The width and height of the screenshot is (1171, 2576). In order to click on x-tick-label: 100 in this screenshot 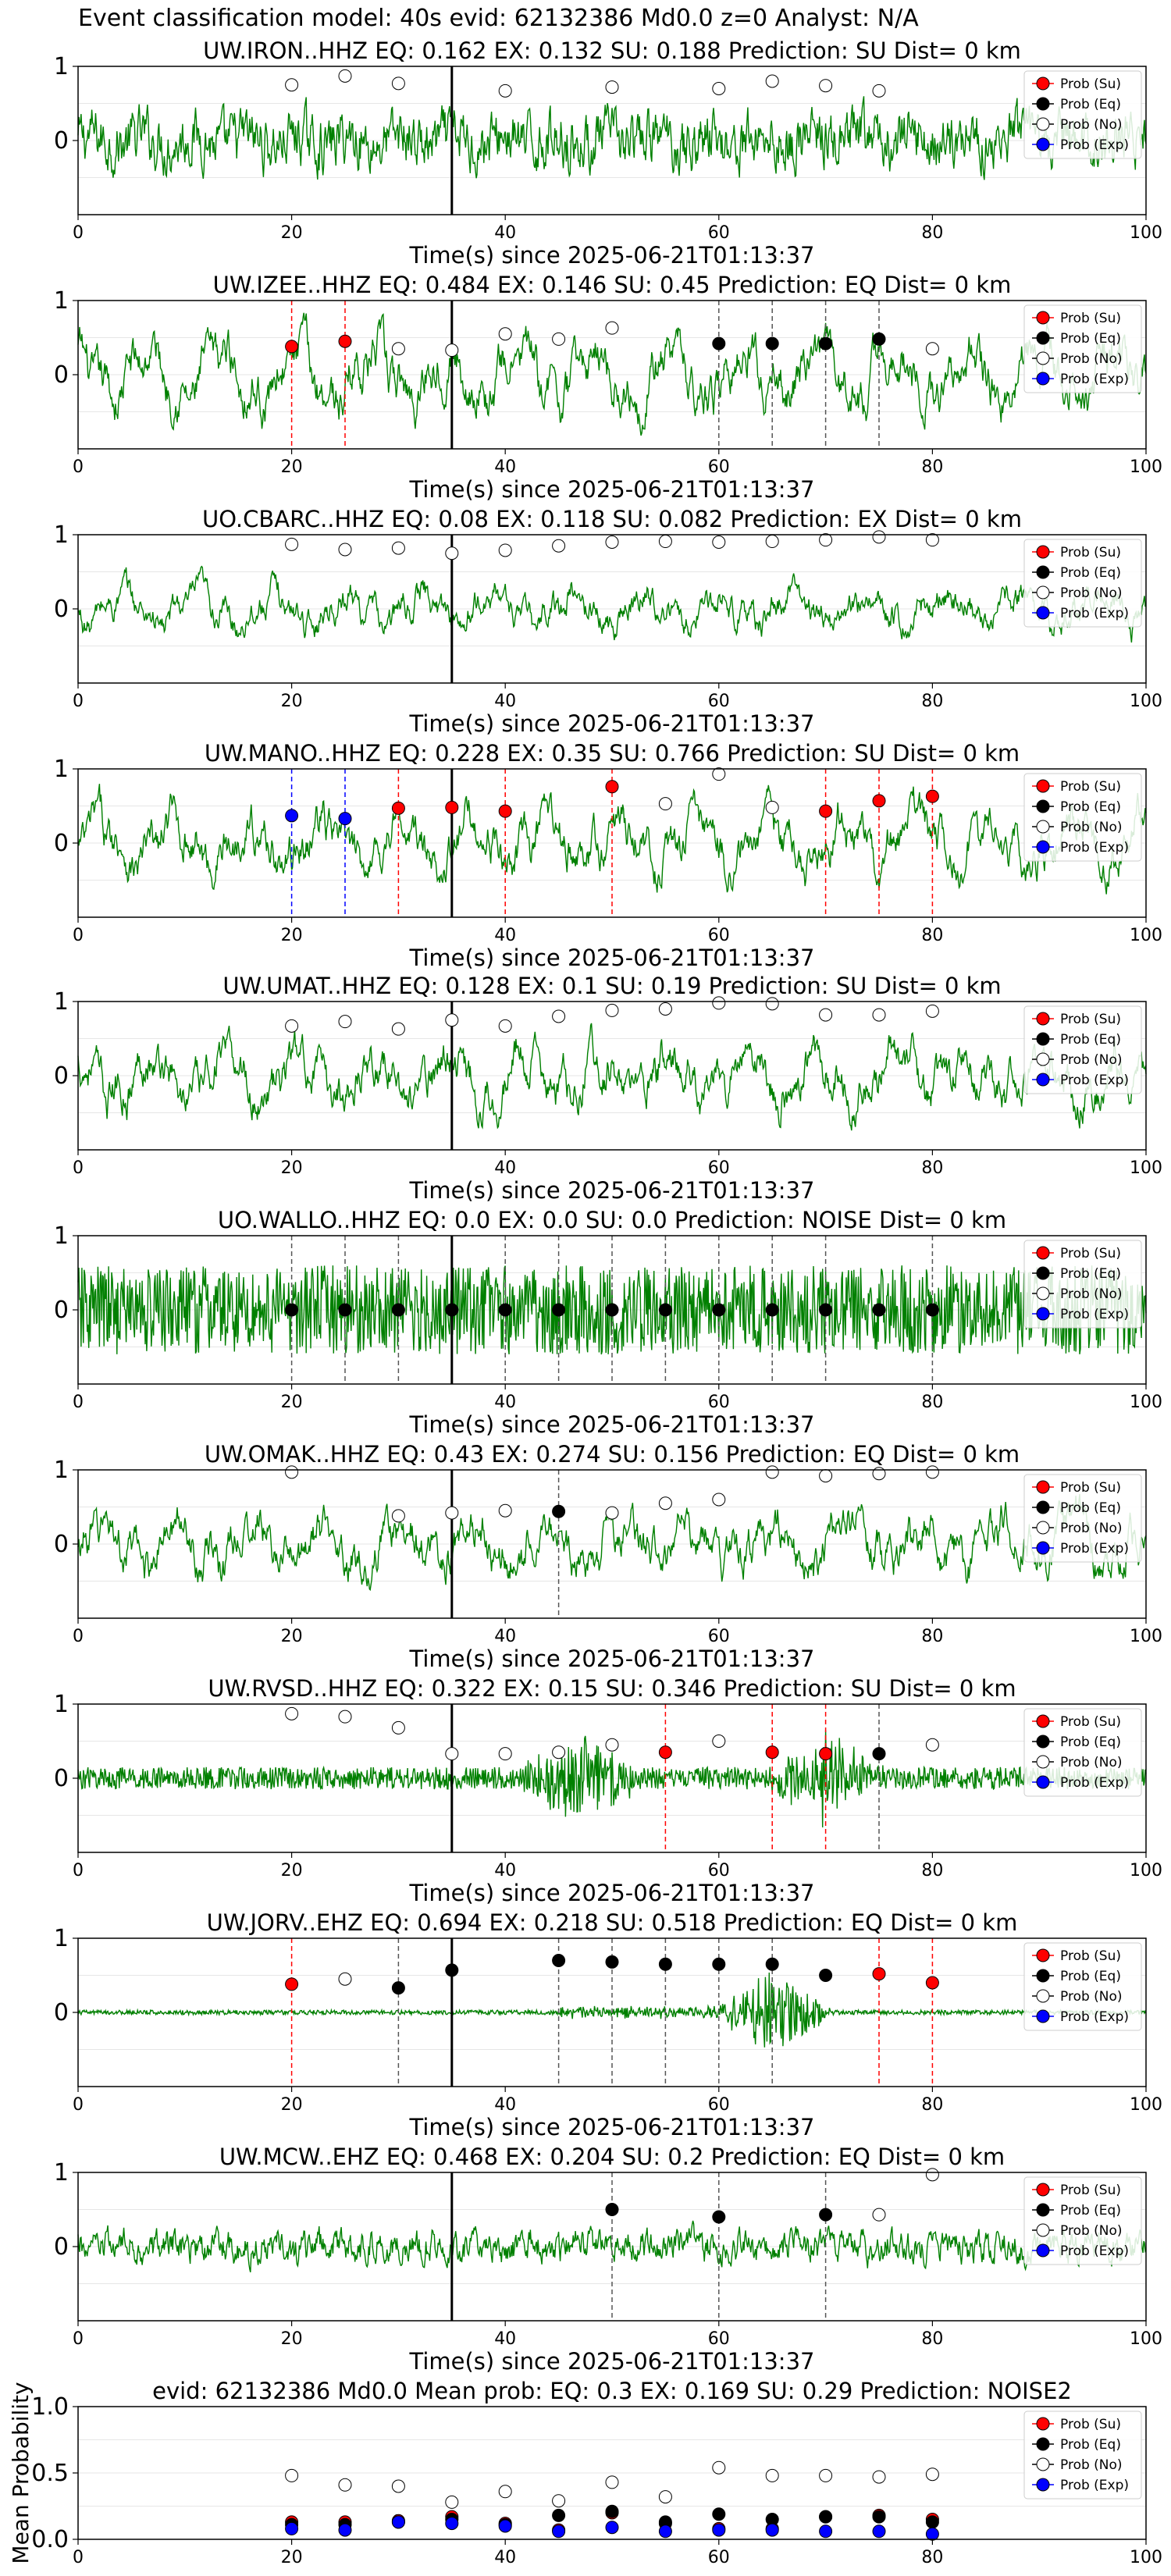, I will do `click(1146, 1636)`.